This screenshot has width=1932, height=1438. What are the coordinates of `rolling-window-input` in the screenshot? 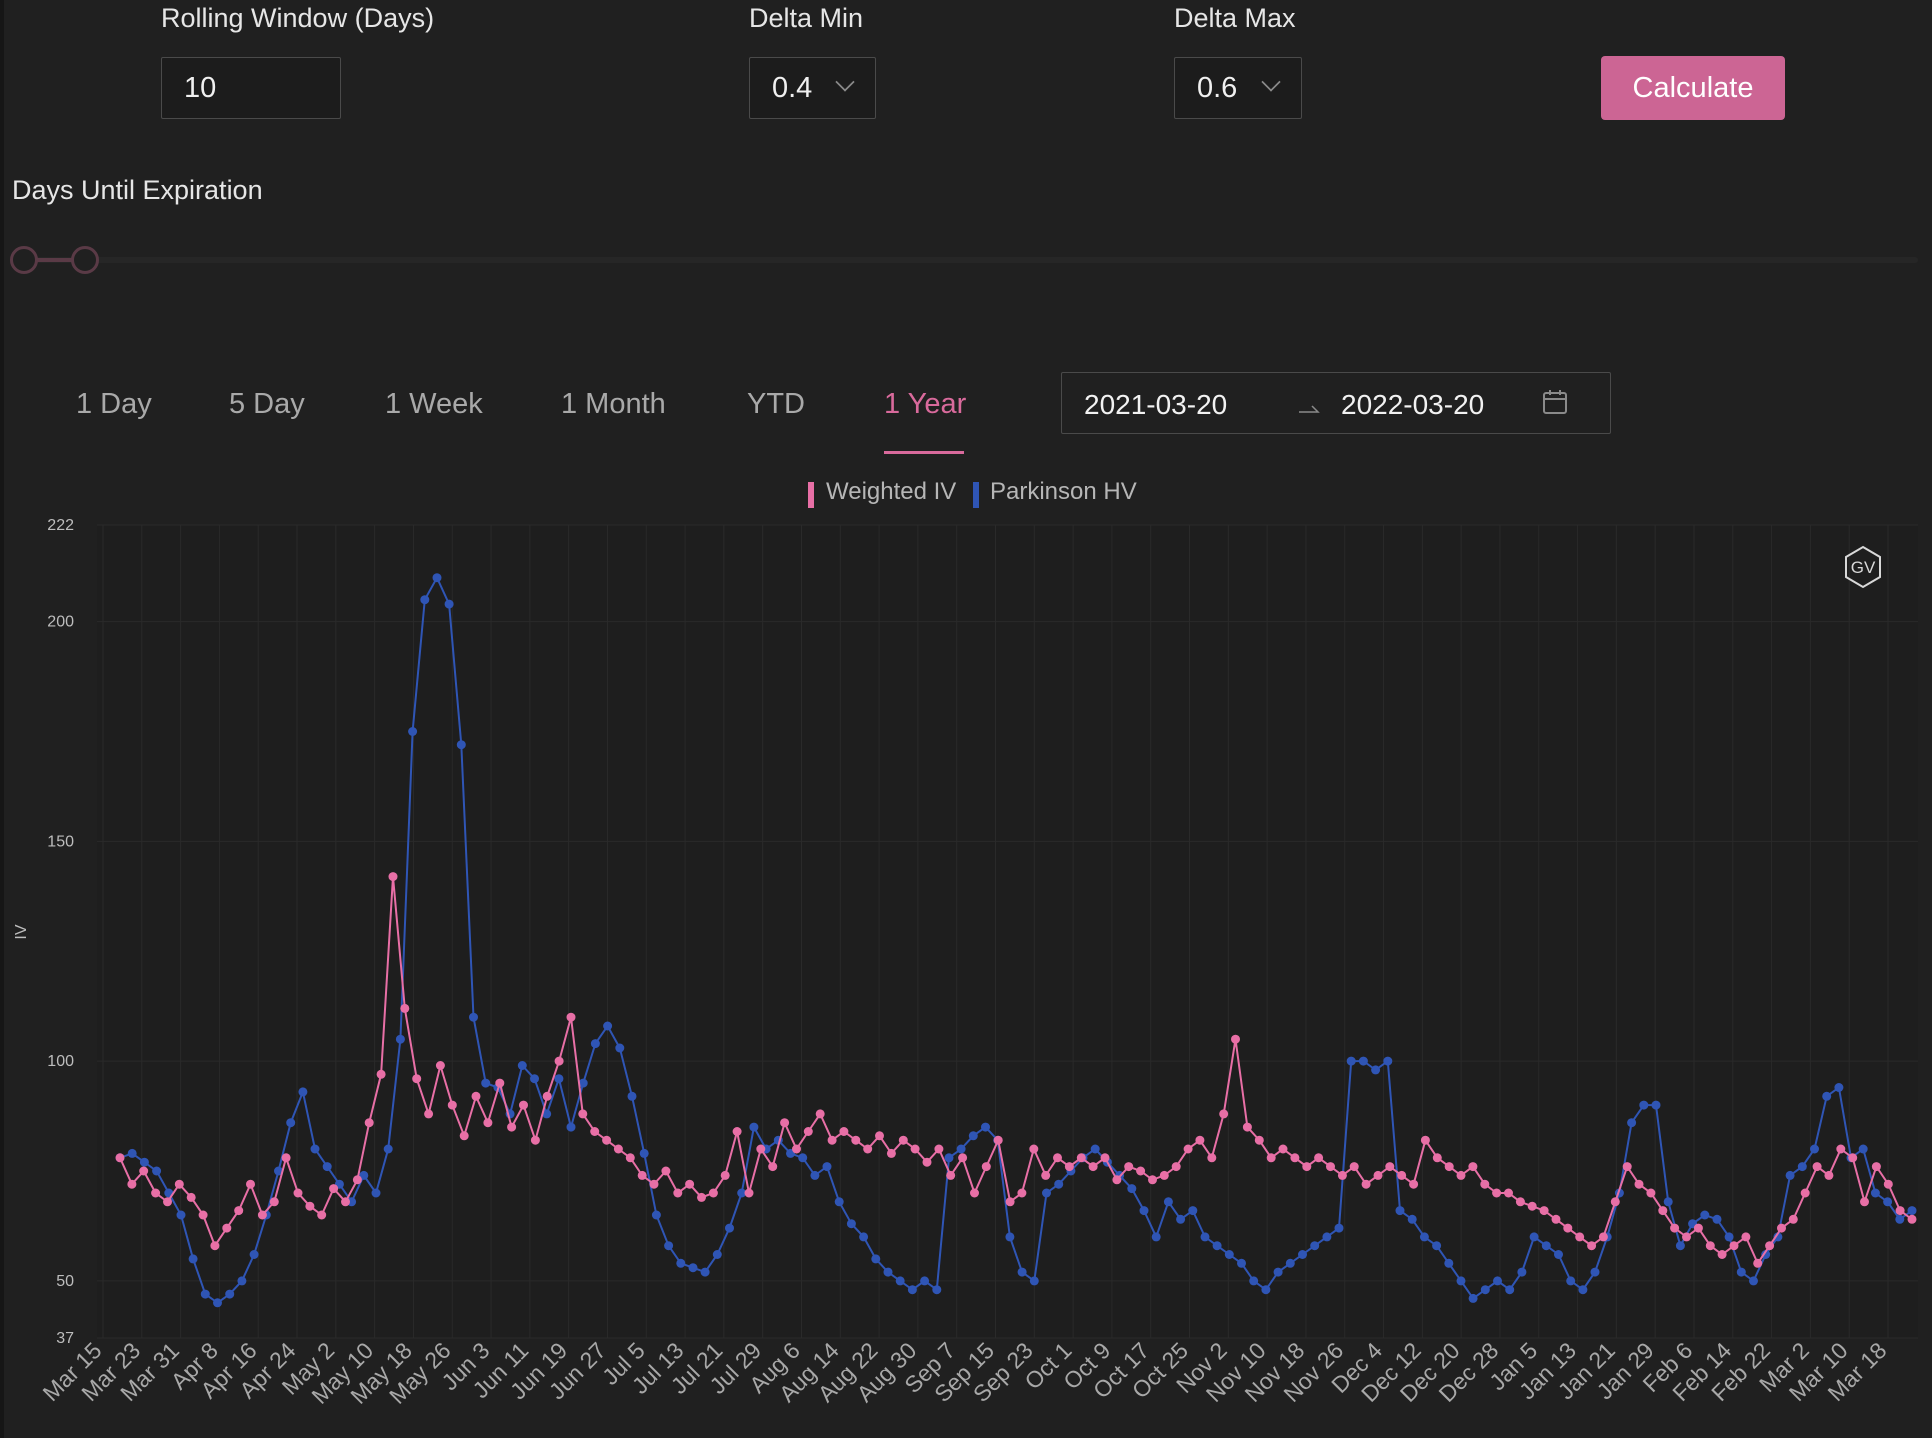 It's located at (251, 88).